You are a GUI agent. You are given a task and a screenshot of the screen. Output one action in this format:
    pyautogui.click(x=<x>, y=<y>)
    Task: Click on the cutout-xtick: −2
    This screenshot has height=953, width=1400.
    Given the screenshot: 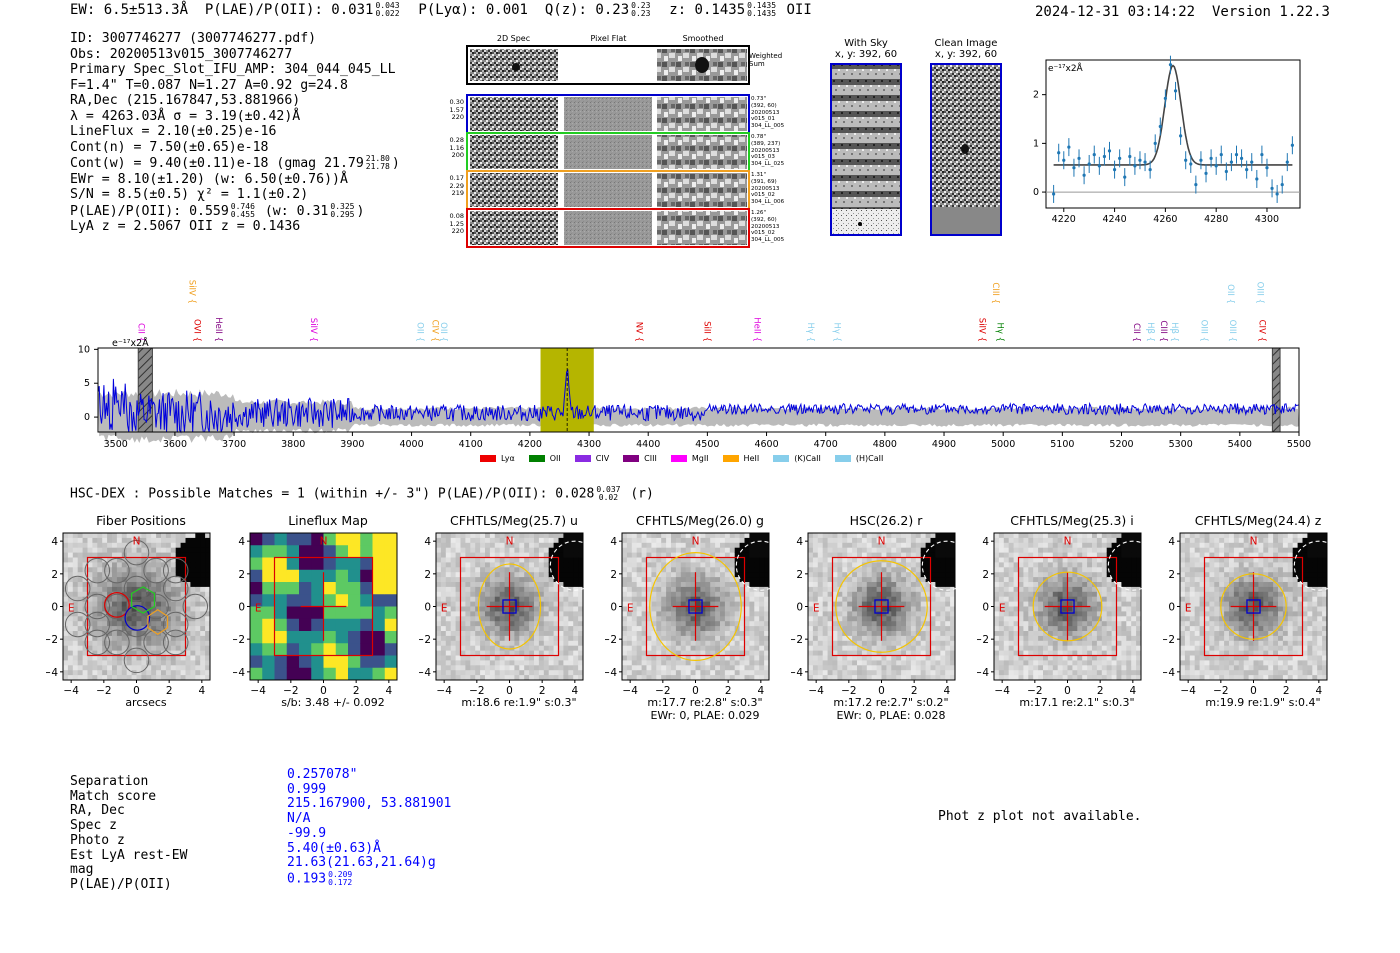 What is the action you would take?
    pyautogui.click(x=1034, y=691)
    